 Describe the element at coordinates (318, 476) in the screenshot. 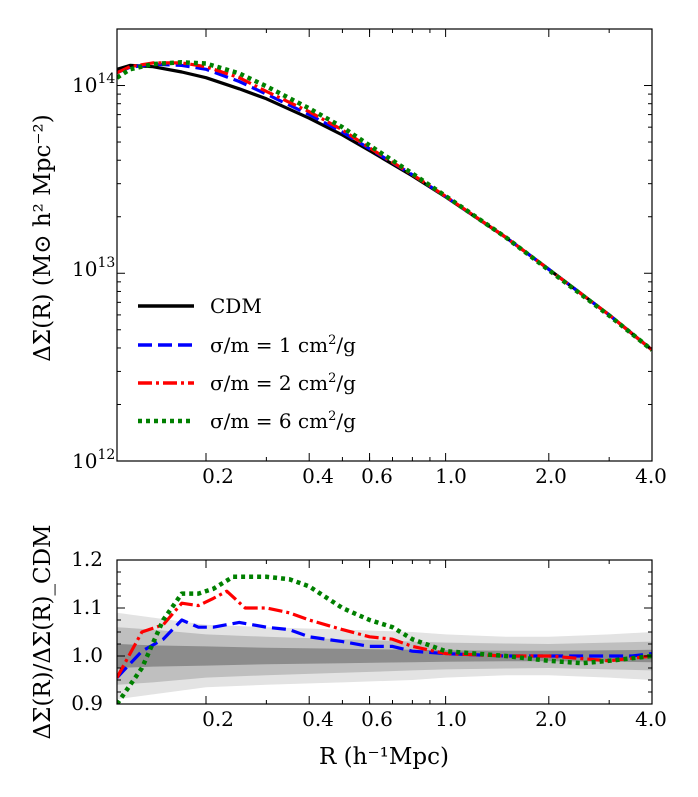

I see `top-xtick-label-0.4: 0.4` at that location.